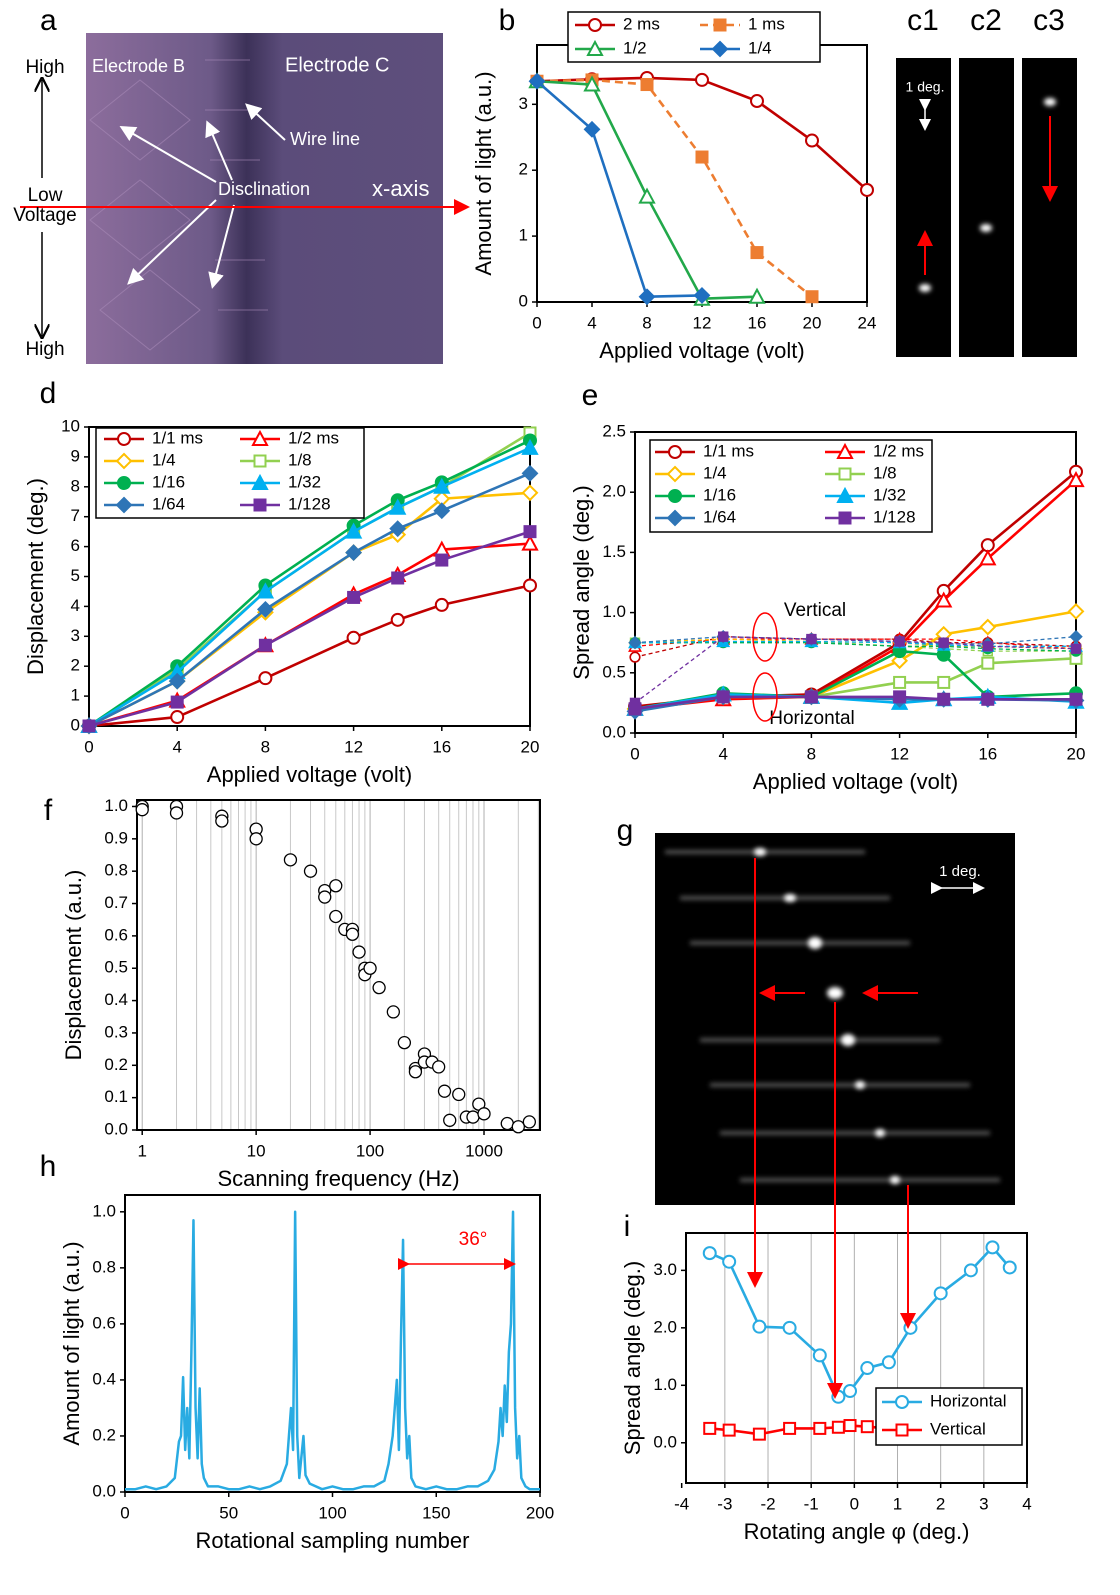 This screenshot has width=1120, height=1595. What do you see at coordinates (923, 20) in the screenshot?
I see `panel-label: c1` at bounding box center [923, 20].